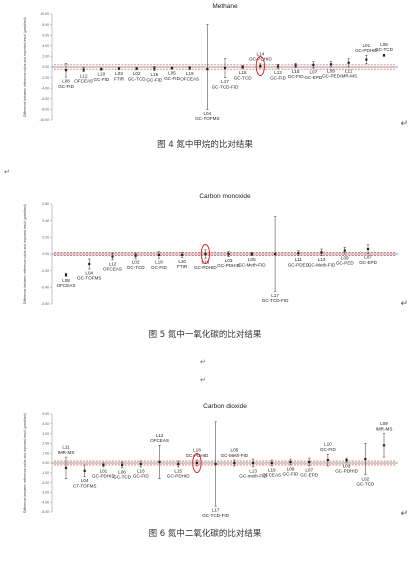 The width and height of the screenshot is (410, 570). Describe the element at coordinates (291, 471) in the screenshot. I see `point-label: L08 GC-FID` at that location.